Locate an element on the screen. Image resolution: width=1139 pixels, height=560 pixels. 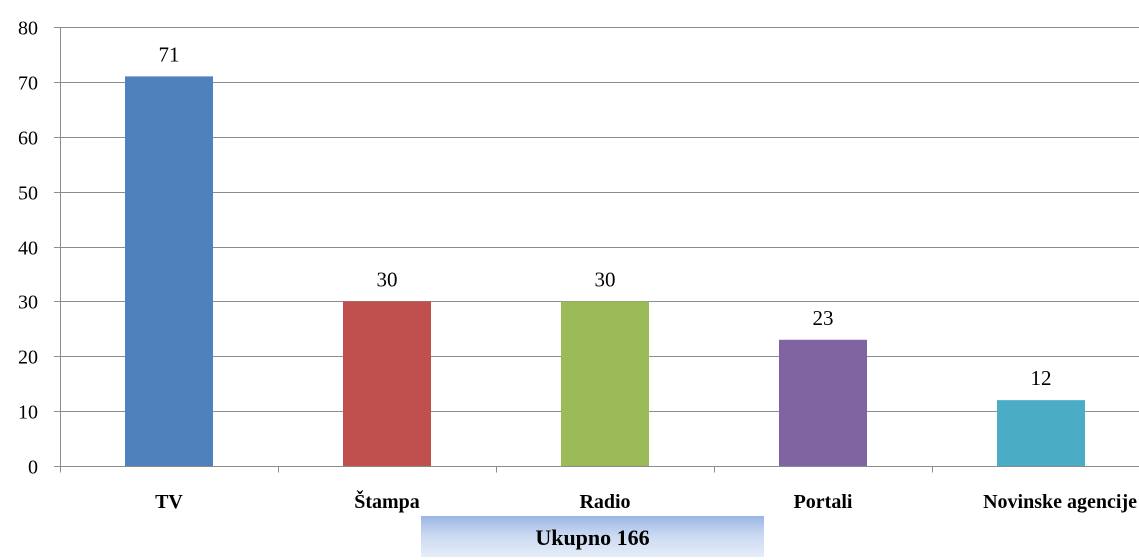
category-label: TV is located at coordinates (169, 502).